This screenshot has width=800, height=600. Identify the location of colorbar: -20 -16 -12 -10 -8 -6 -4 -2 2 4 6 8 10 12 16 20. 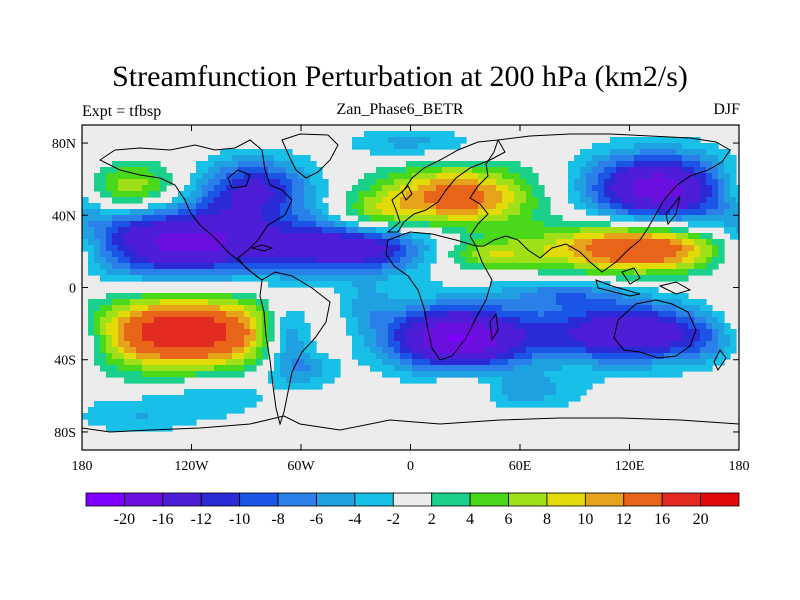
(412, 510).